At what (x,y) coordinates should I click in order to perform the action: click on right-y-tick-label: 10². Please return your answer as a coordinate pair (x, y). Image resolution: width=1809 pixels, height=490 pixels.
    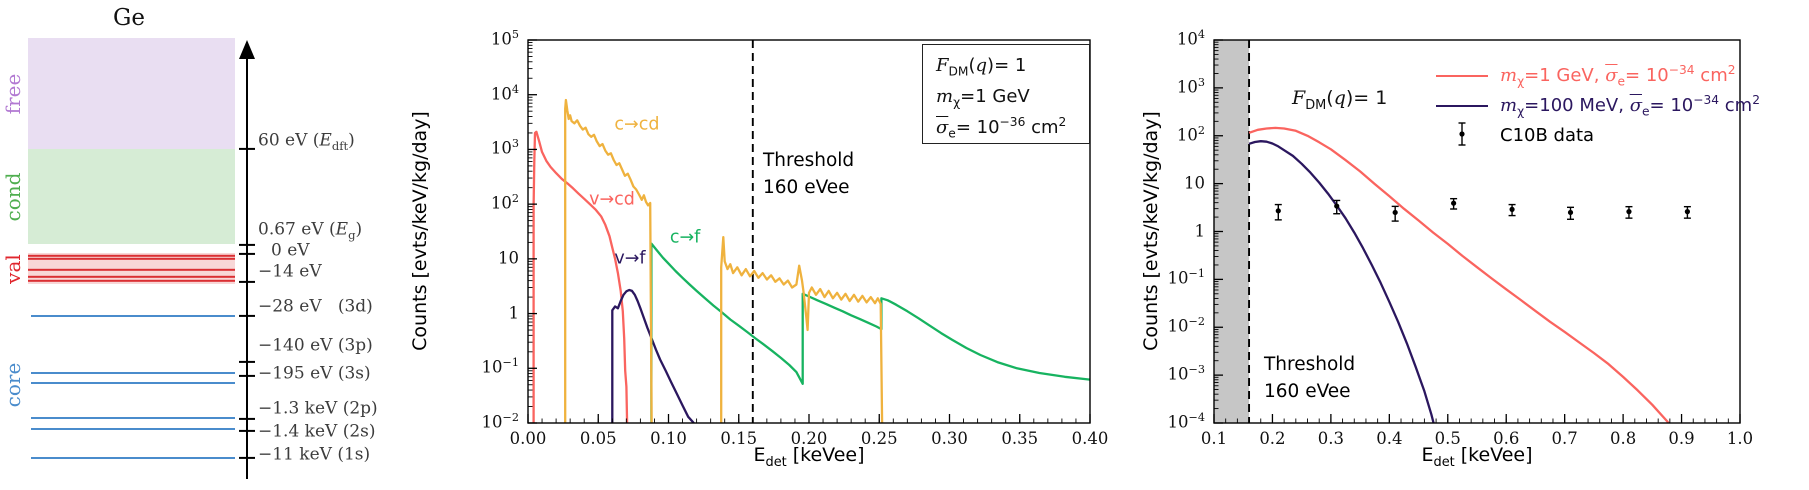
    Looking at the image, I should click on (1190, 134).